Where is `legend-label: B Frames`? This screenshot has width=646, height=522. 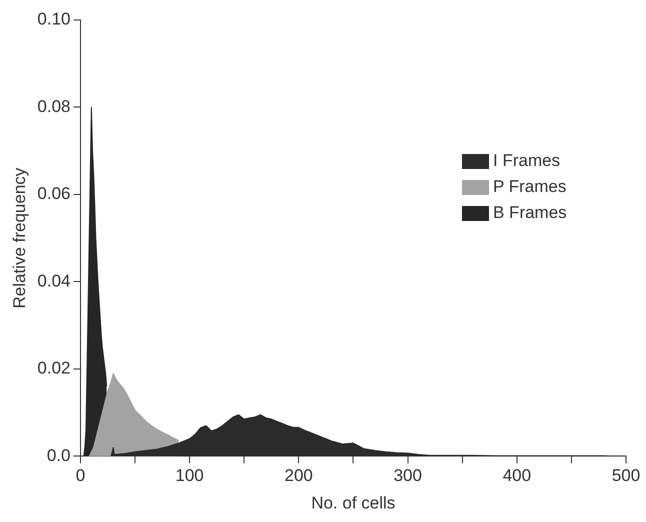
legend-label: B Frames is located at coordinates (530, 213).